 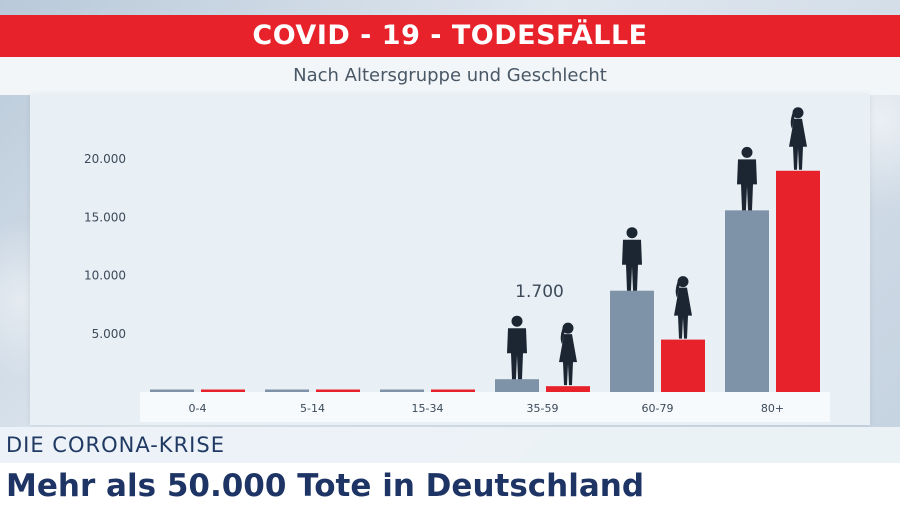 What do you see at coordinates (115, 445) in the screenshot?
I see `lower-third-kicker: DIE CORONA-KRISE` at bounding box center [115, 445].